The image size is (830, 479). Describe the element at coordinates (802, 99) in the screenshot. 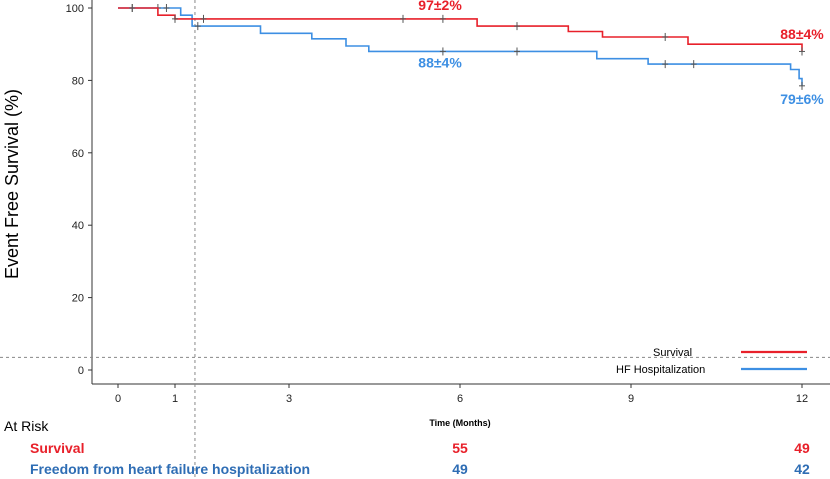

I see `annotation-label: 79±6%` at that location.